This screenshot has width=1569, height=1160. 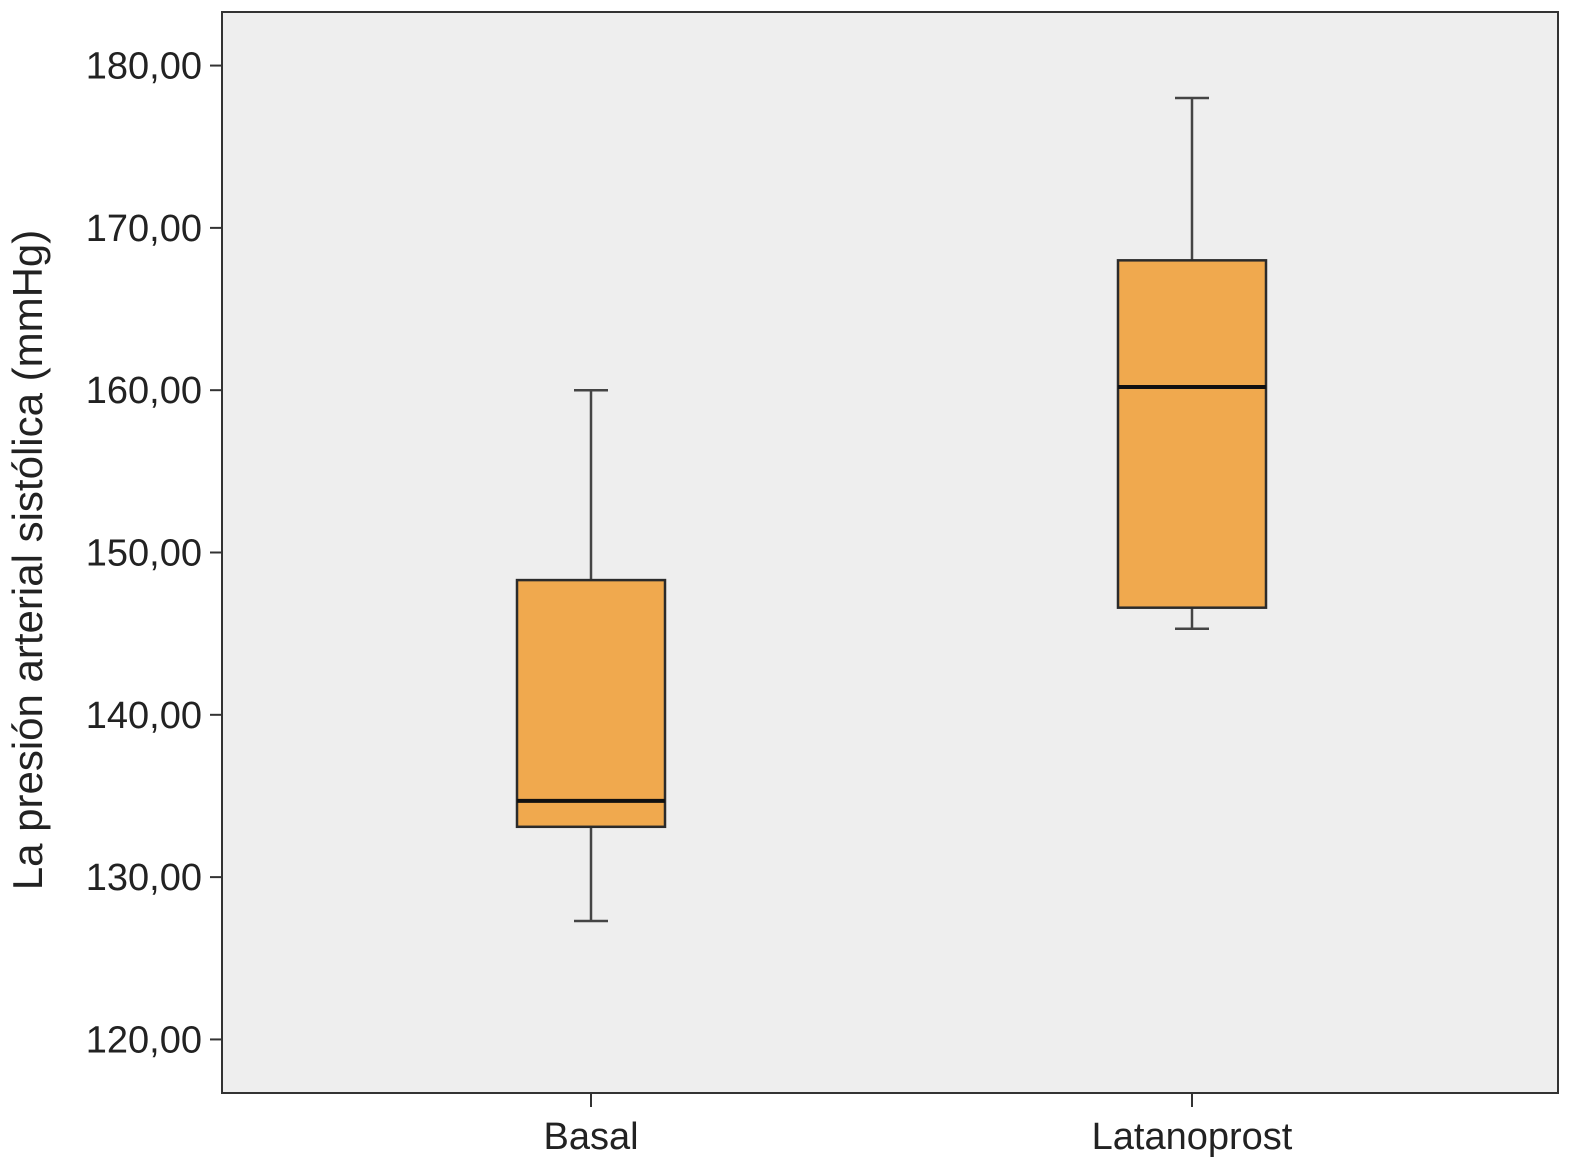 I want to click on y-tick-label: 150,00, so click(x=144, y=554).